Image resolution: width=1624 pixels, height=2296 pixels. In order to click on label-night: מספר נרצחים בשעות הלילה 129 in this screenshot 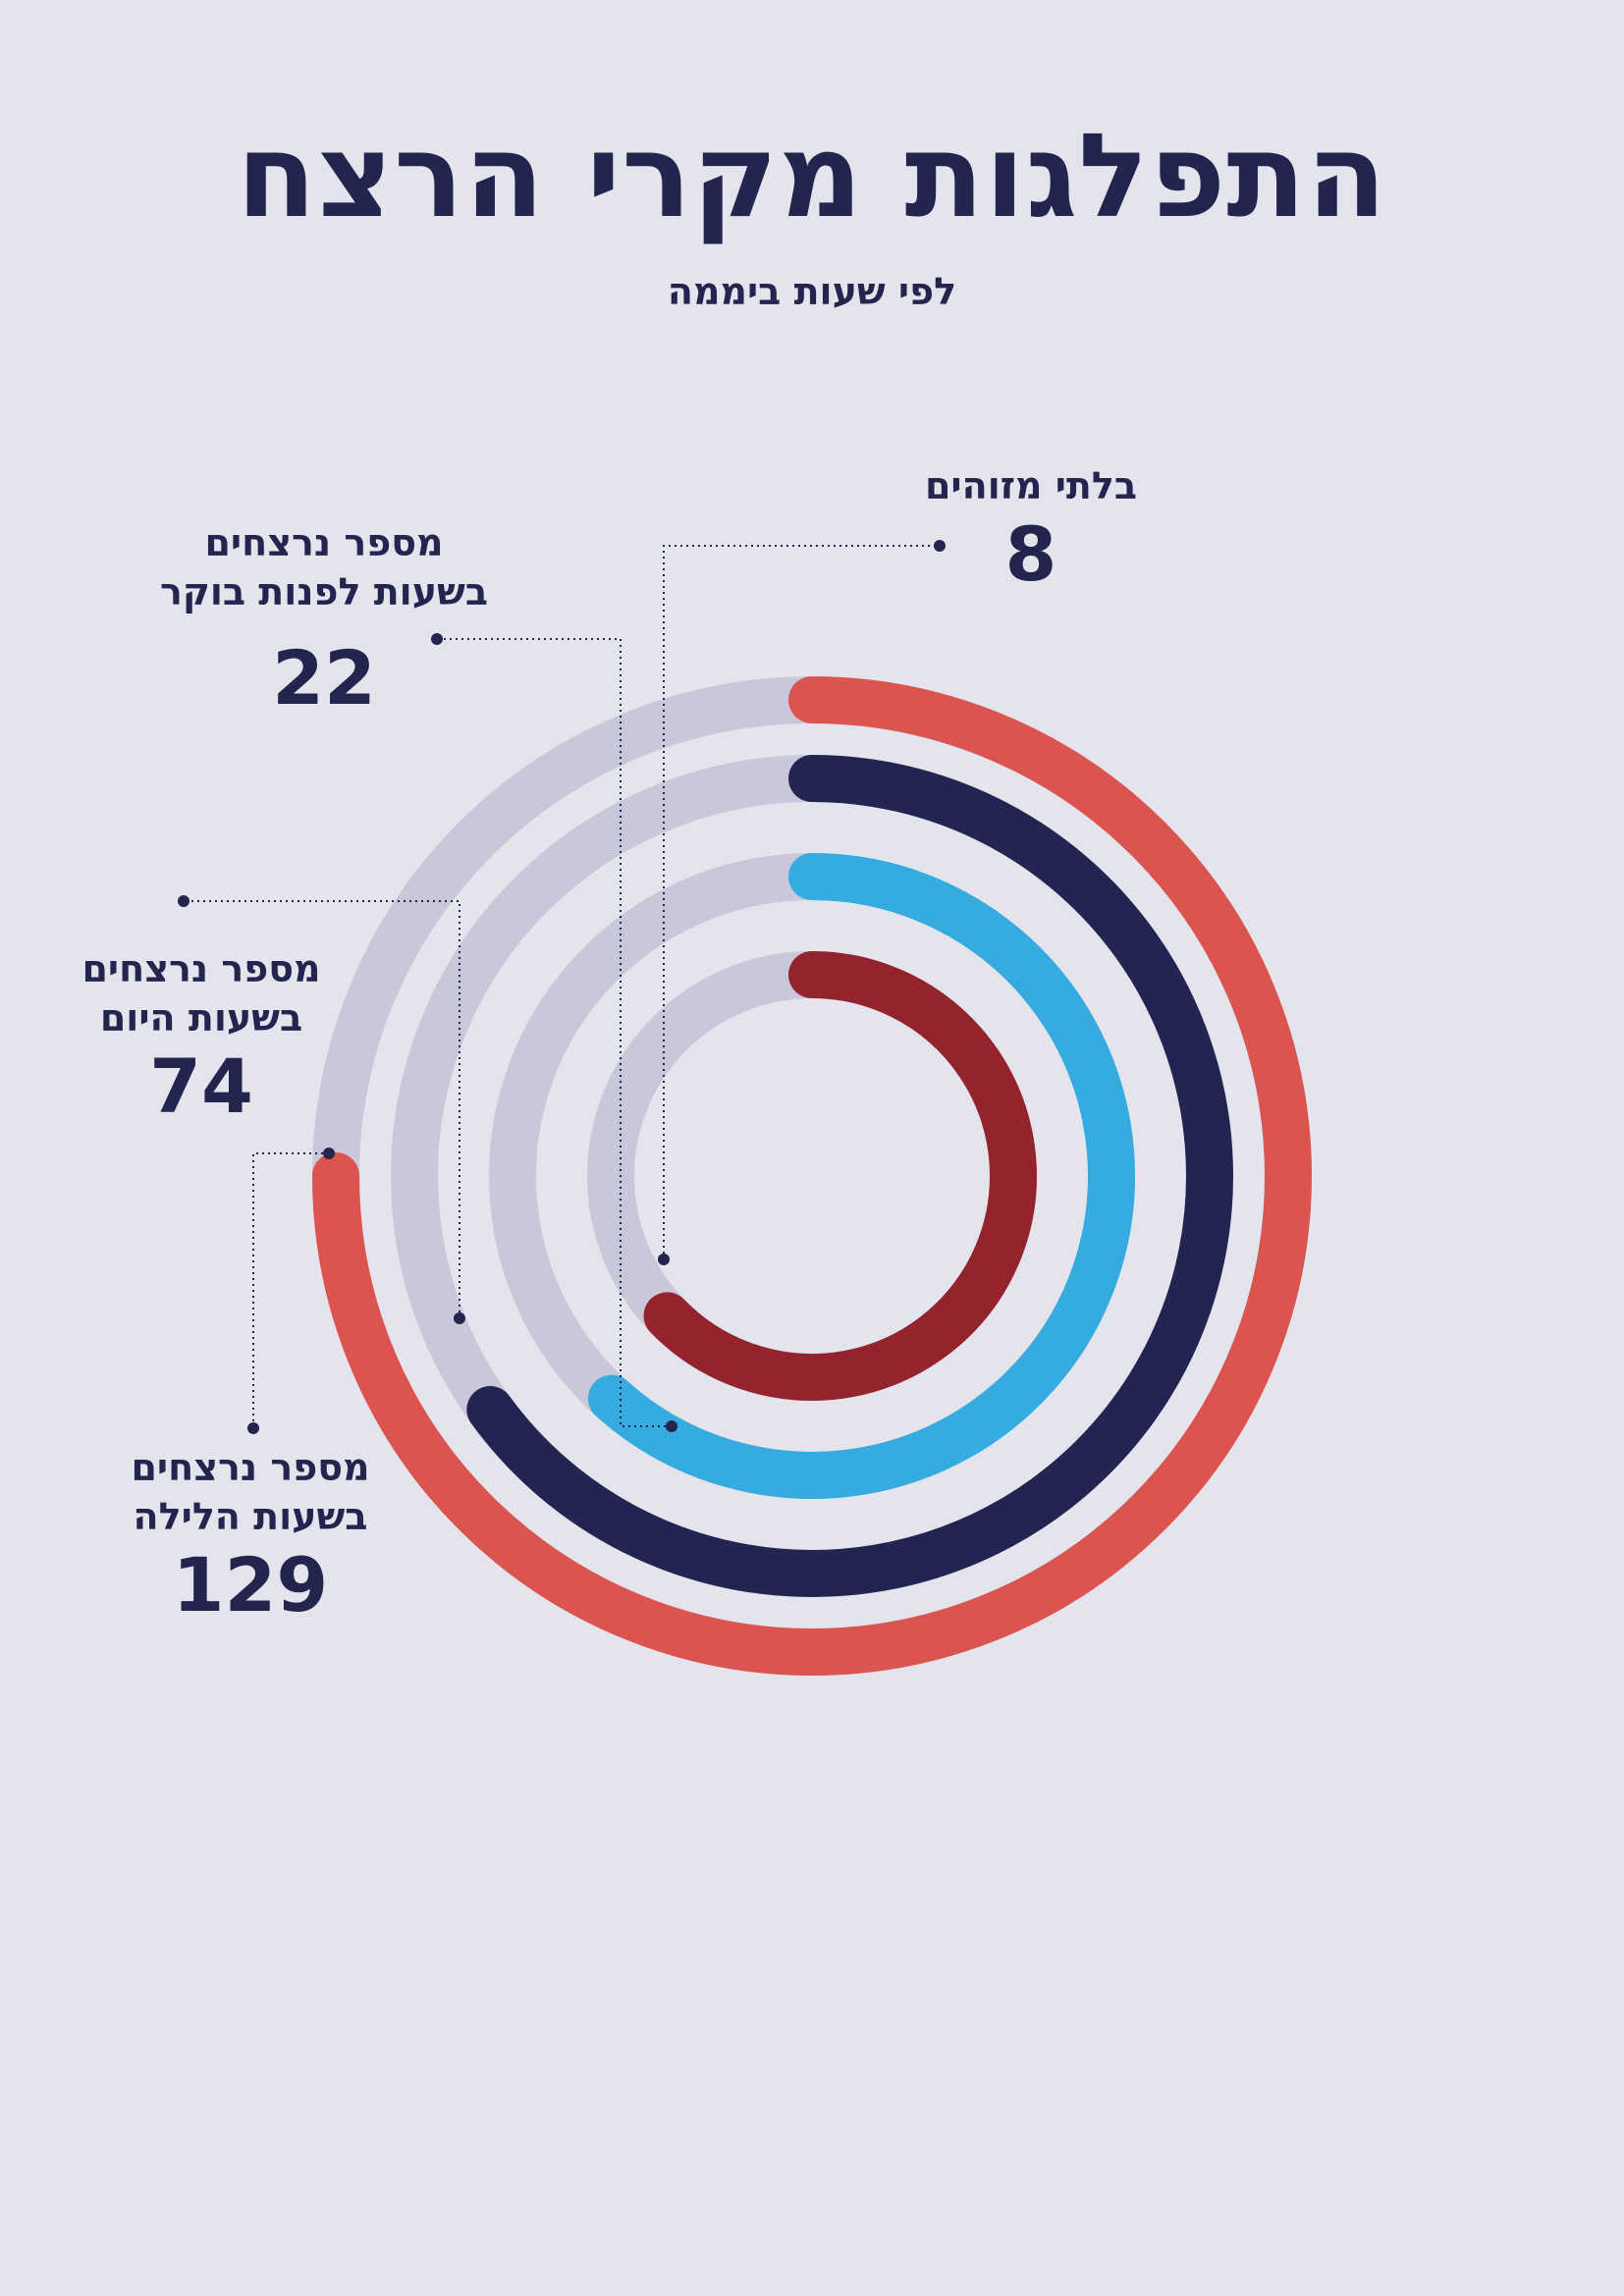, I will do `click(250, 1536)`.